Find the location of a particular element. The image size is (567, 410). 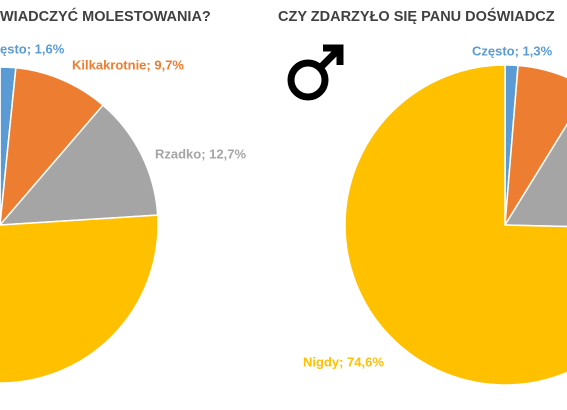

data-label: ęsto; 1,6% is located at coordinates (32, 48).